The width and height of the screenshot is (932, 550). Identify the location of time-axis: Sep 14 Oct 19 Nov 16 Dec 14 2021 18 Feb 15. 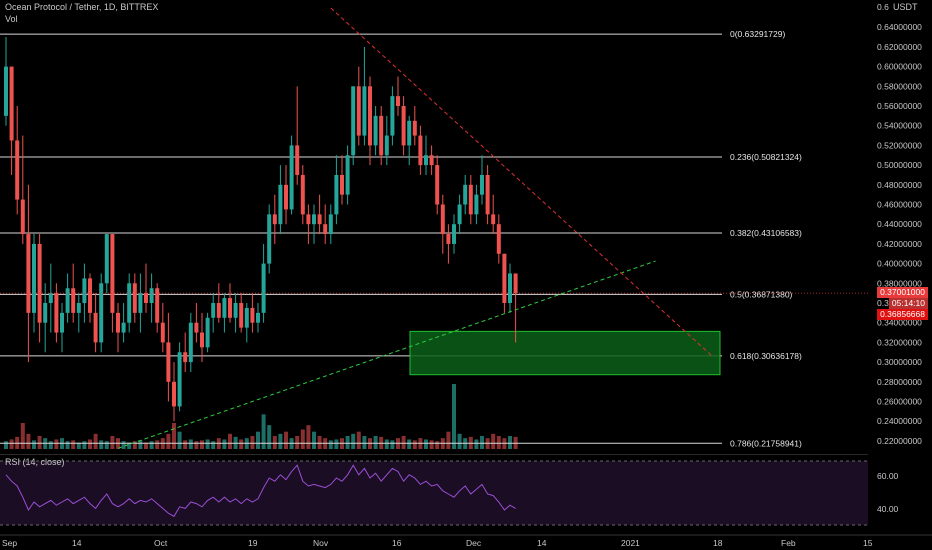
(466, 541).